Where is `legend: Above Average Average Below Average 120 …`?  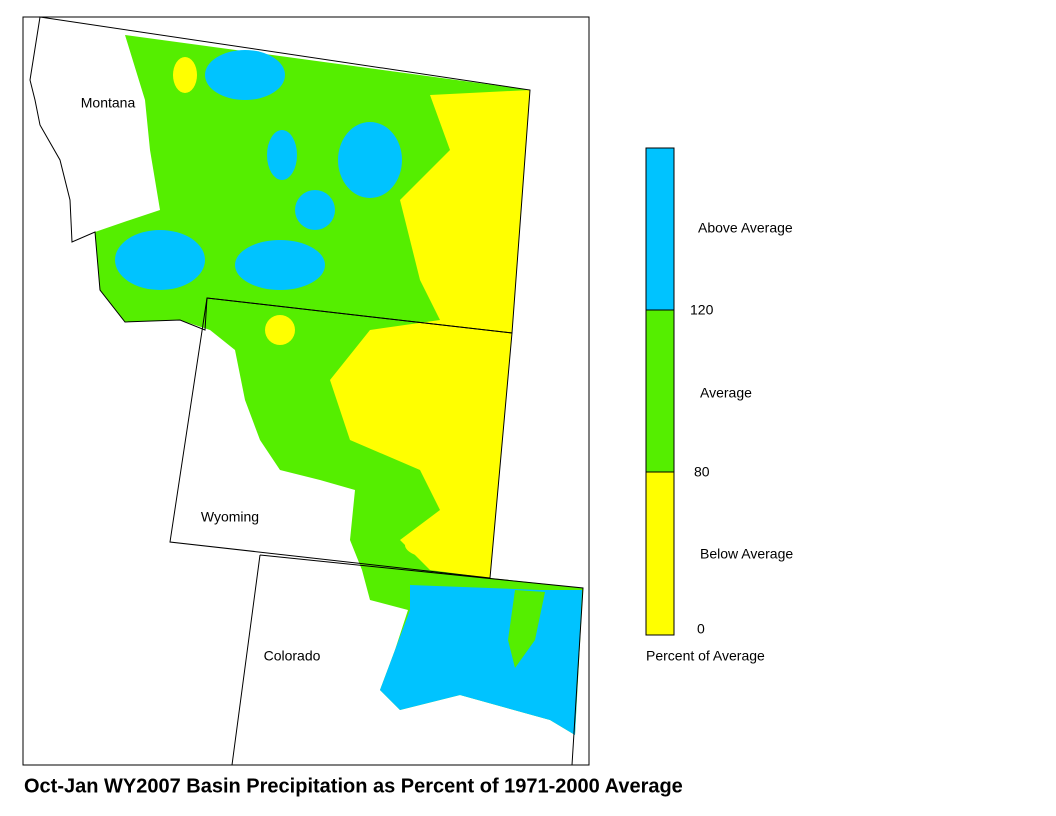
legend: Above Average Average Below Average 120 … is located at coordinates (719, 405).